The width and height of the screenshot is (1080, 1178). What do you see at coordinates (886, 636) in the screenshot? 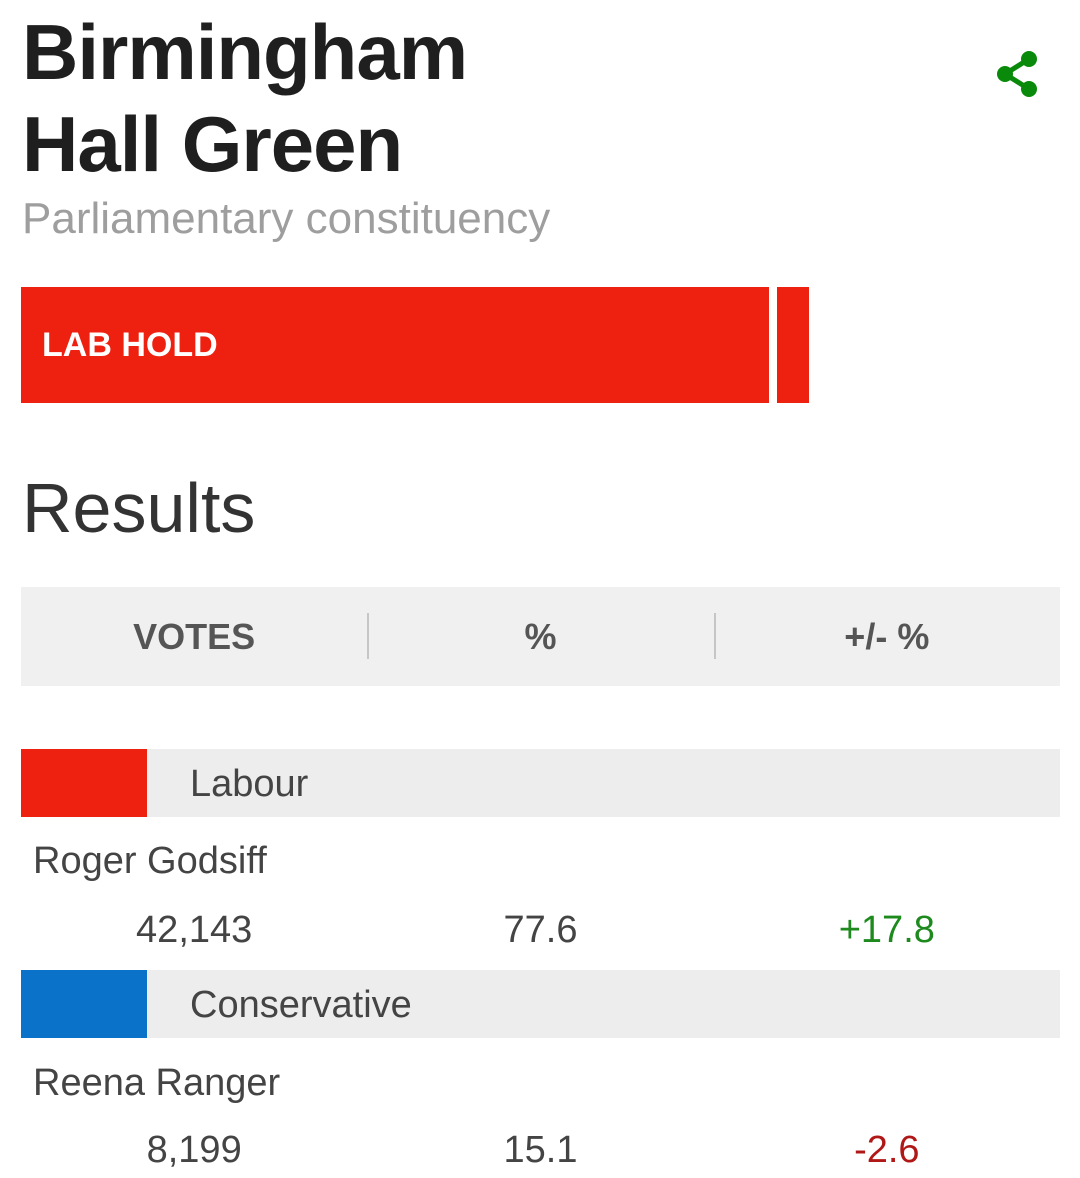
I see `column-header-change: +/- %` at bounding box center [886, 636].